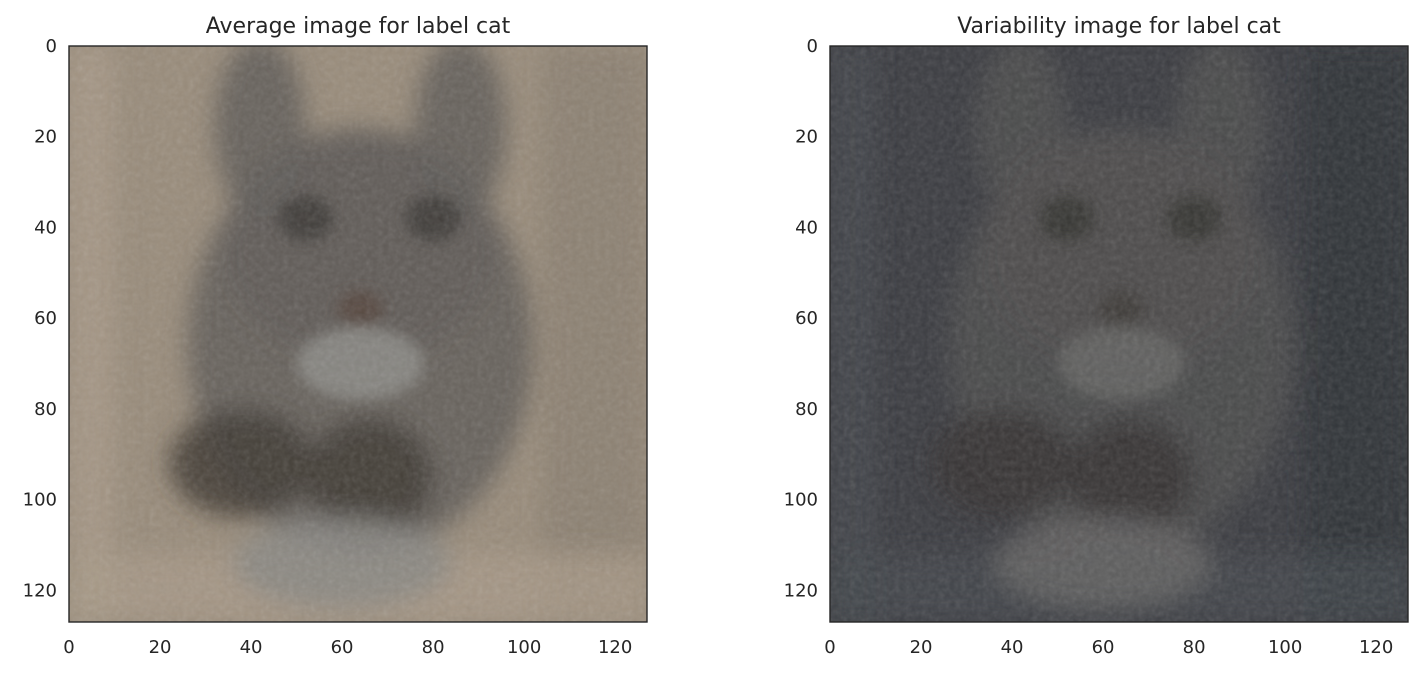 This screenshot has width=1422, height=673. I want to click on panel-title: Variability image for label cat, so click(1119, 26).